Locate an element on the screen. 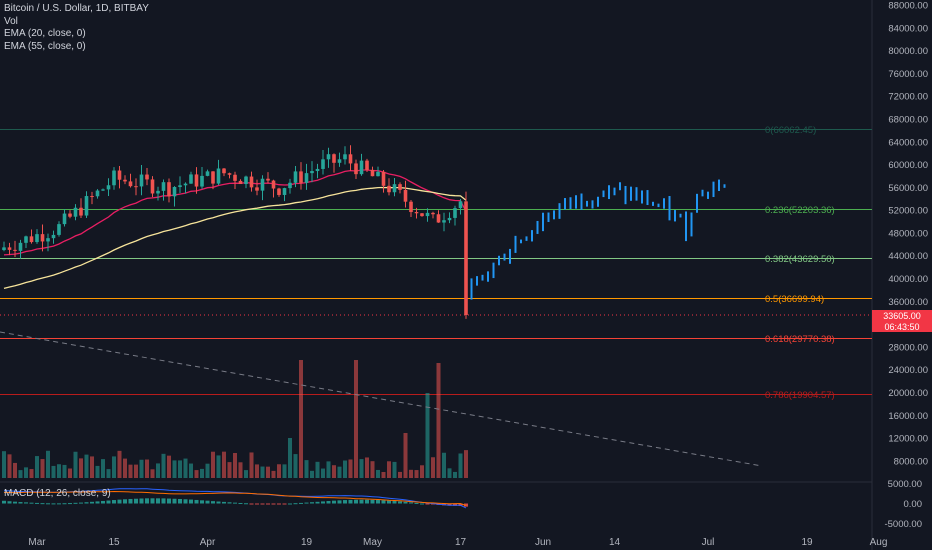 Image resolution: width=932 pixels, height=550 pixels. y-tick-label: 68000.00 is located at coordinates (908, 119).